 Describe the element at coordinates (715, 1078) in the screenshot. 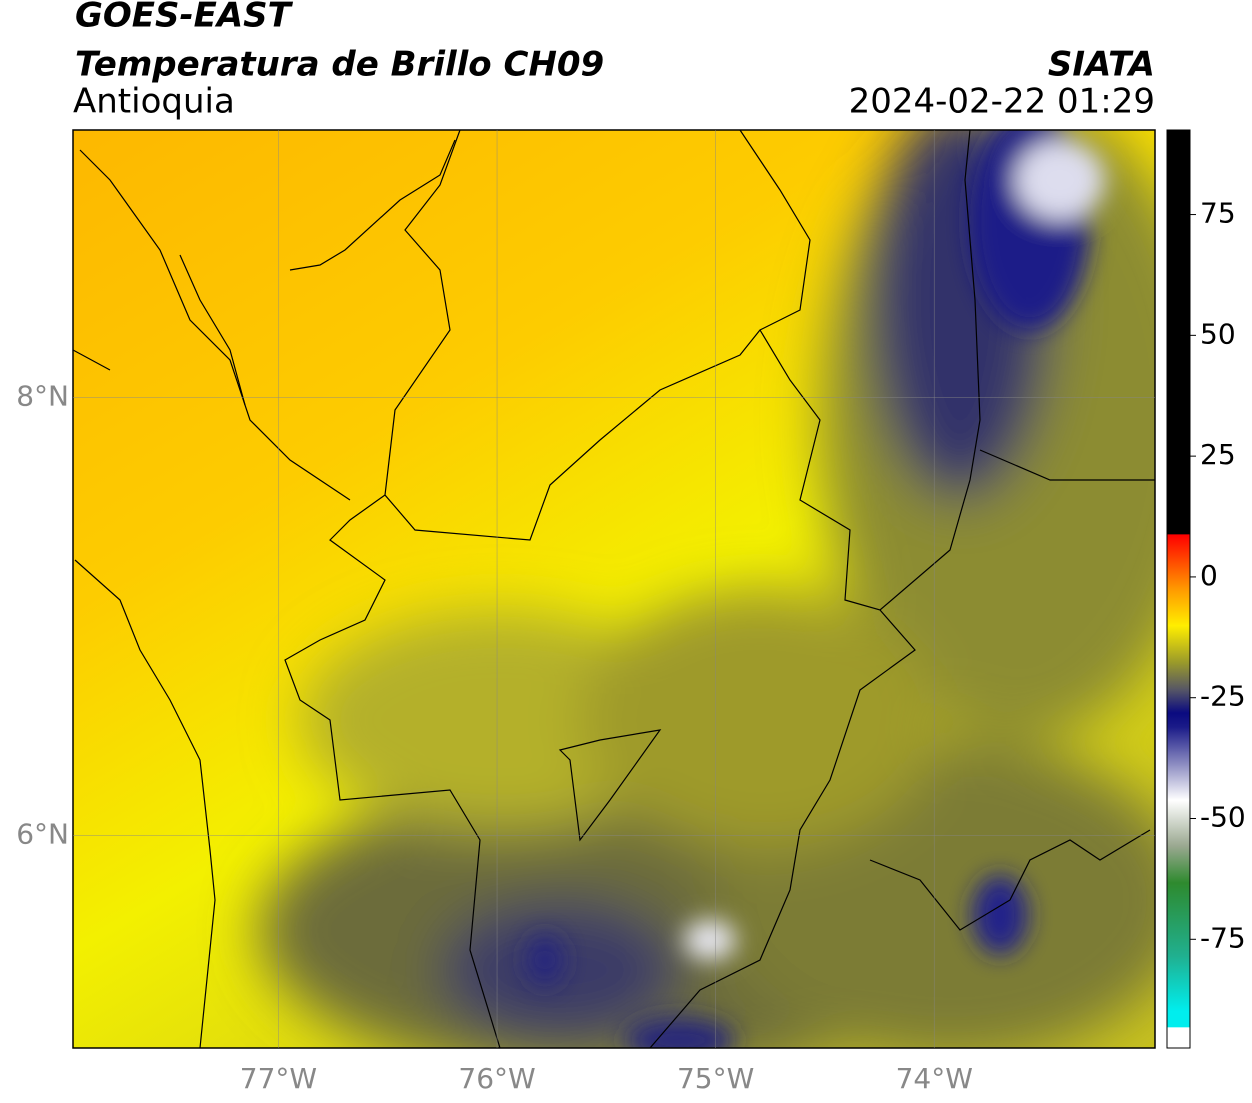

I see `lon-tick-label: 75°W` at that location.